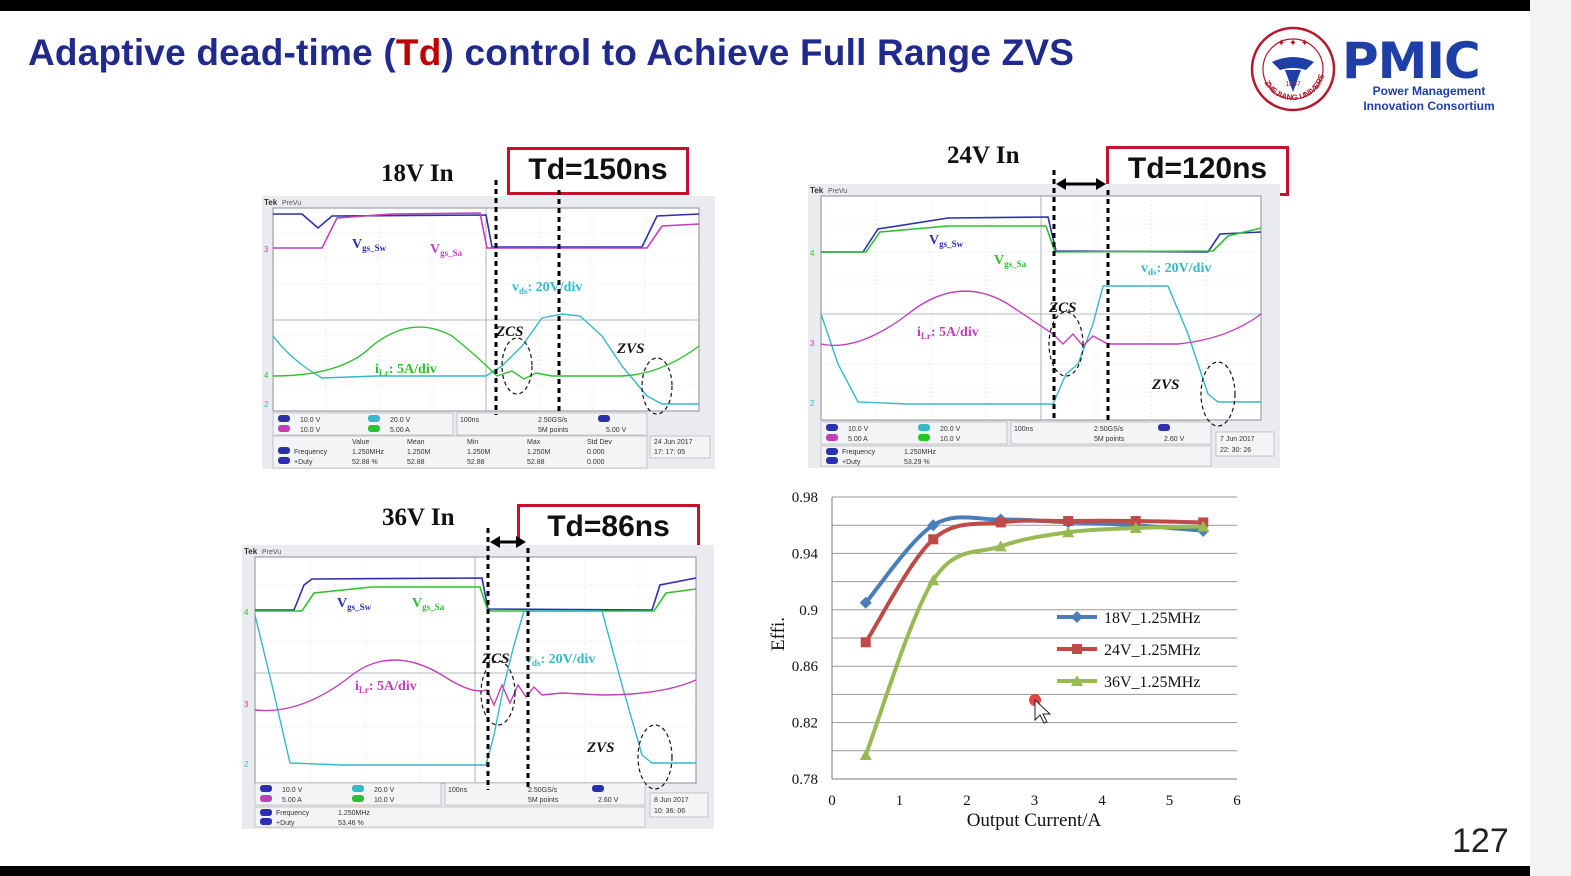 The height and width of the screenshot is (876, 1571). I want to click on svg-text: Min, so click(472, 442).